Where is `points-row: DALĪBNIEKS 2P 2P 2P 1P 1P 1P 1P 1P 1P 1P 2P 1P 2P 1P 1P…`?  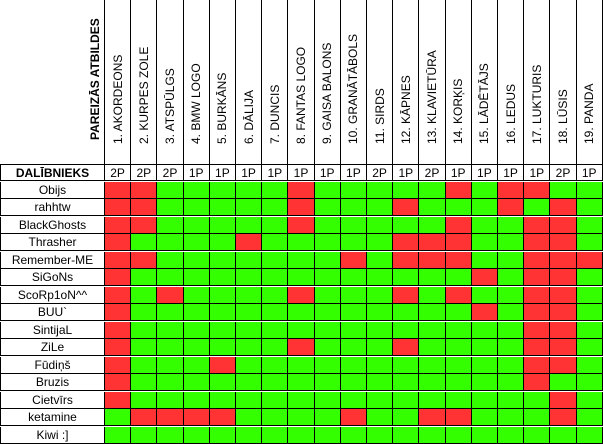 points-row: DALĪBNIEKS 2P 2P 2P 1P 1P 1P 1P 1P 1P 1P 2P 1P 2P 1P 1P… is located at coordinates (301, 172).